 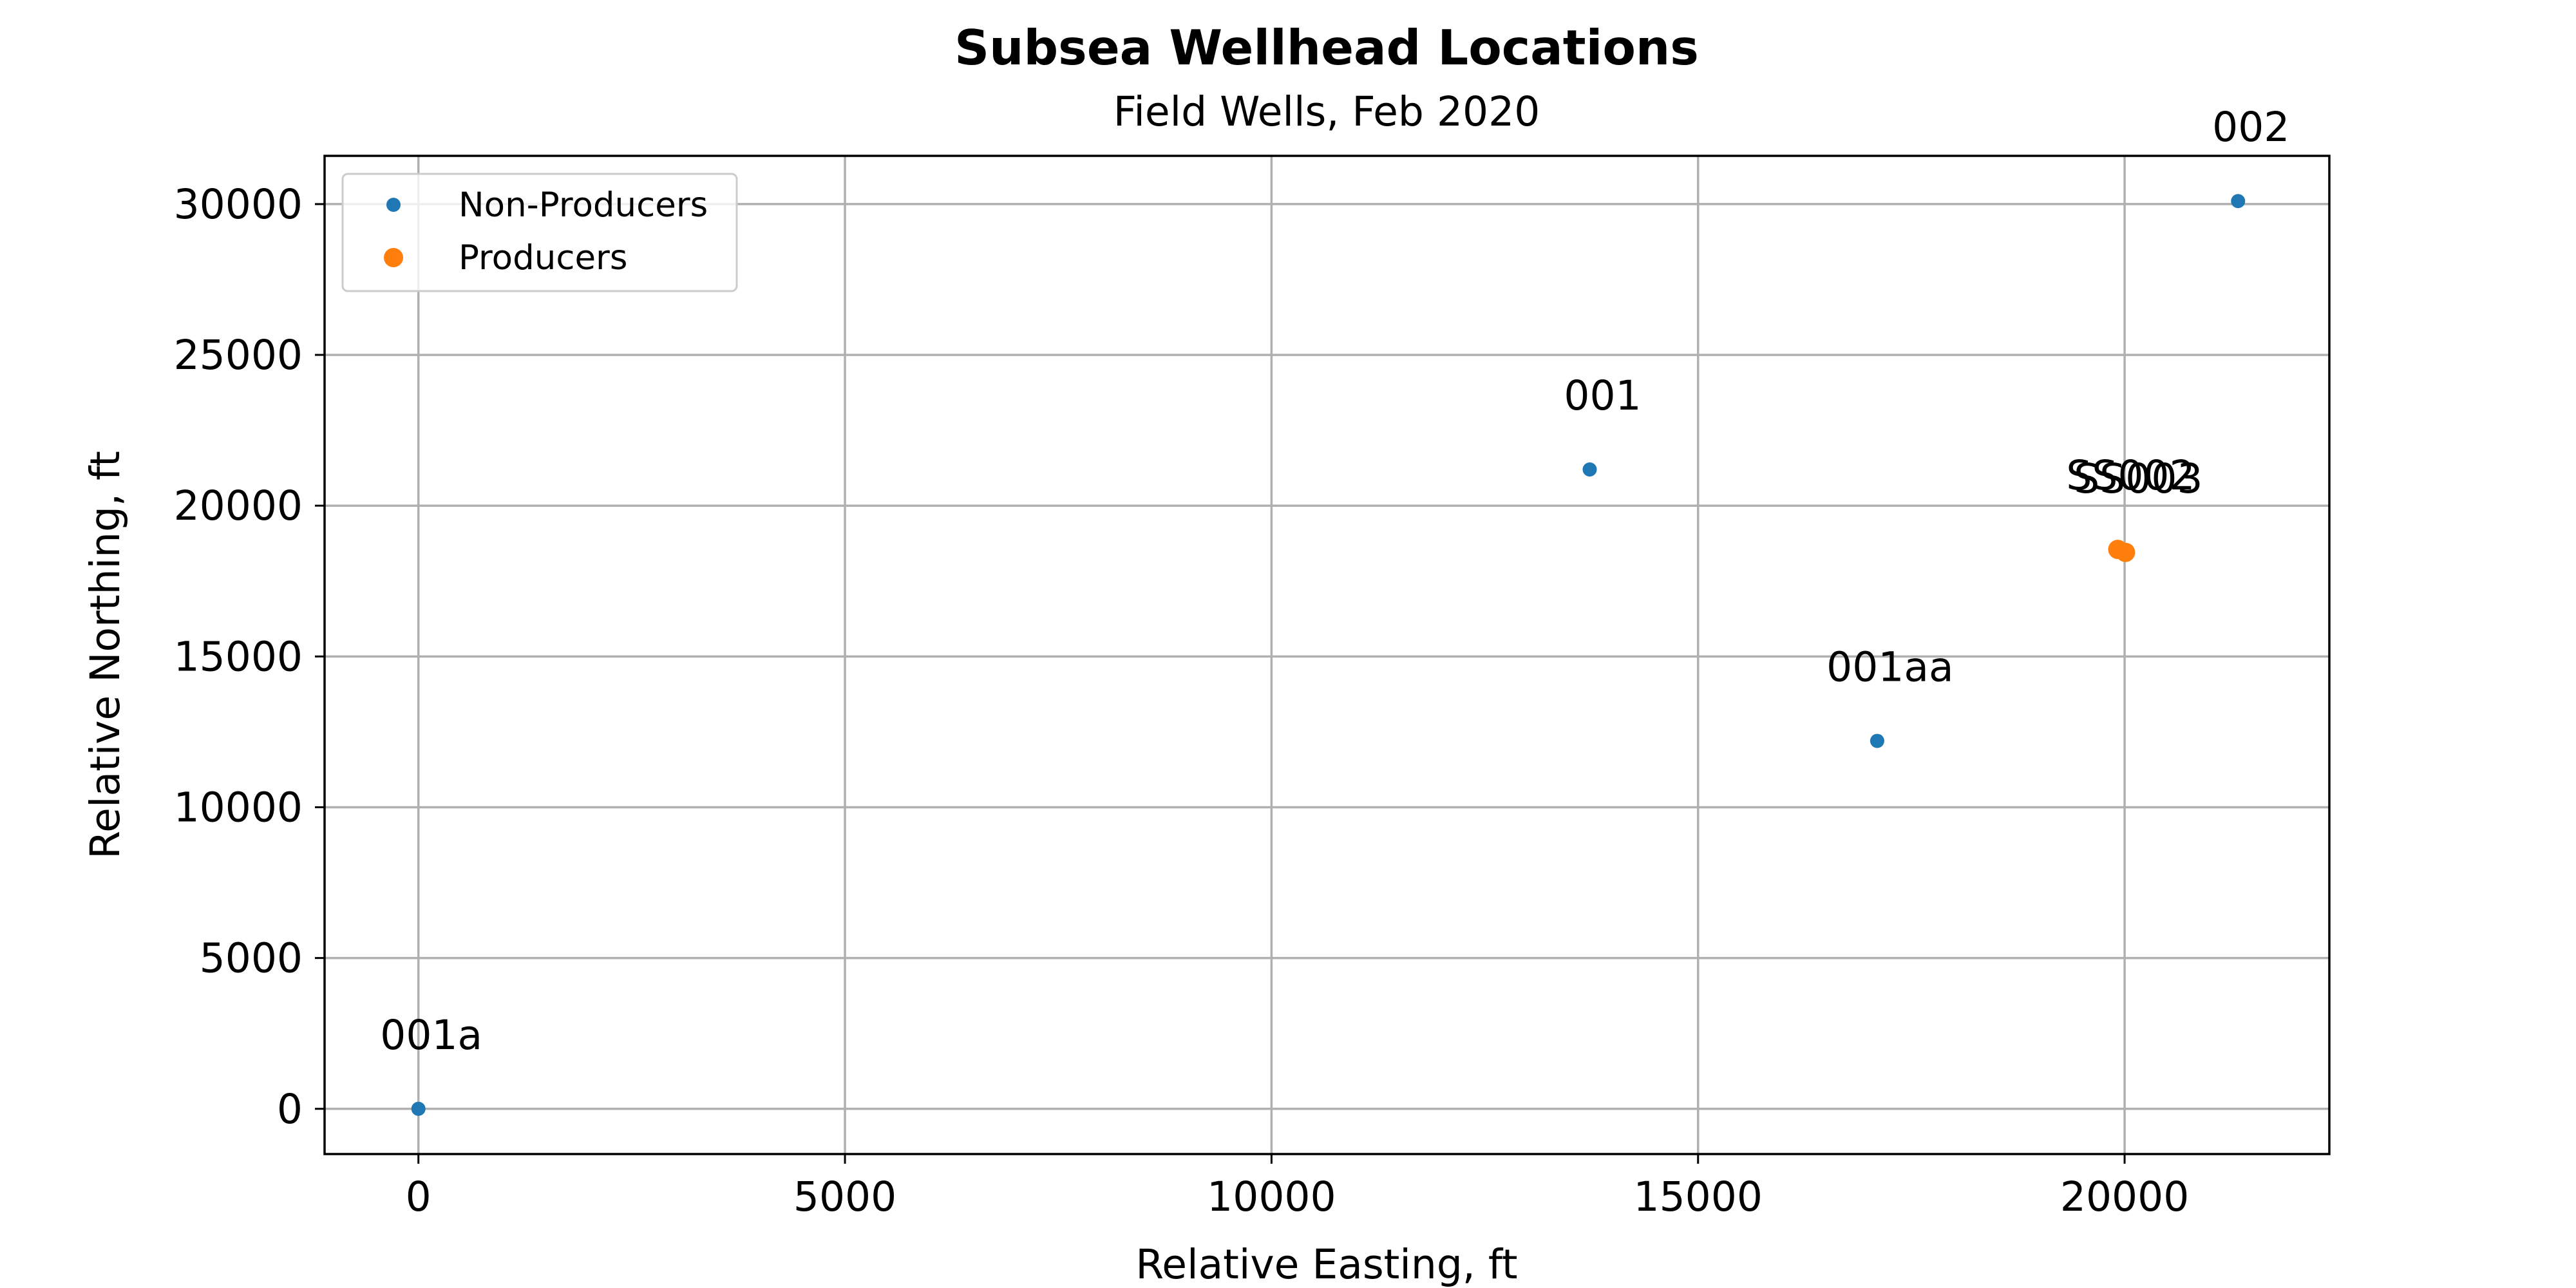 What do you see at coordinates (239, 205) in the screenshot?
I see `y-tick-label: 30000` at bounding box center [239, 205].